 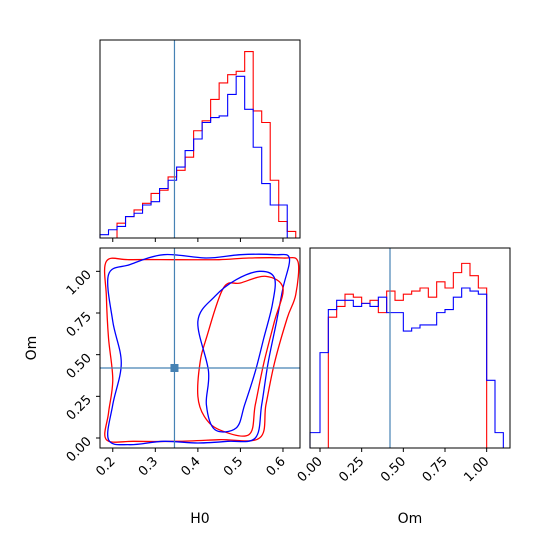 What do you see at coordinates (148, 466) in the screenshot?
I see `x-tick-label: 0.3` at bounding box center [148, 466].